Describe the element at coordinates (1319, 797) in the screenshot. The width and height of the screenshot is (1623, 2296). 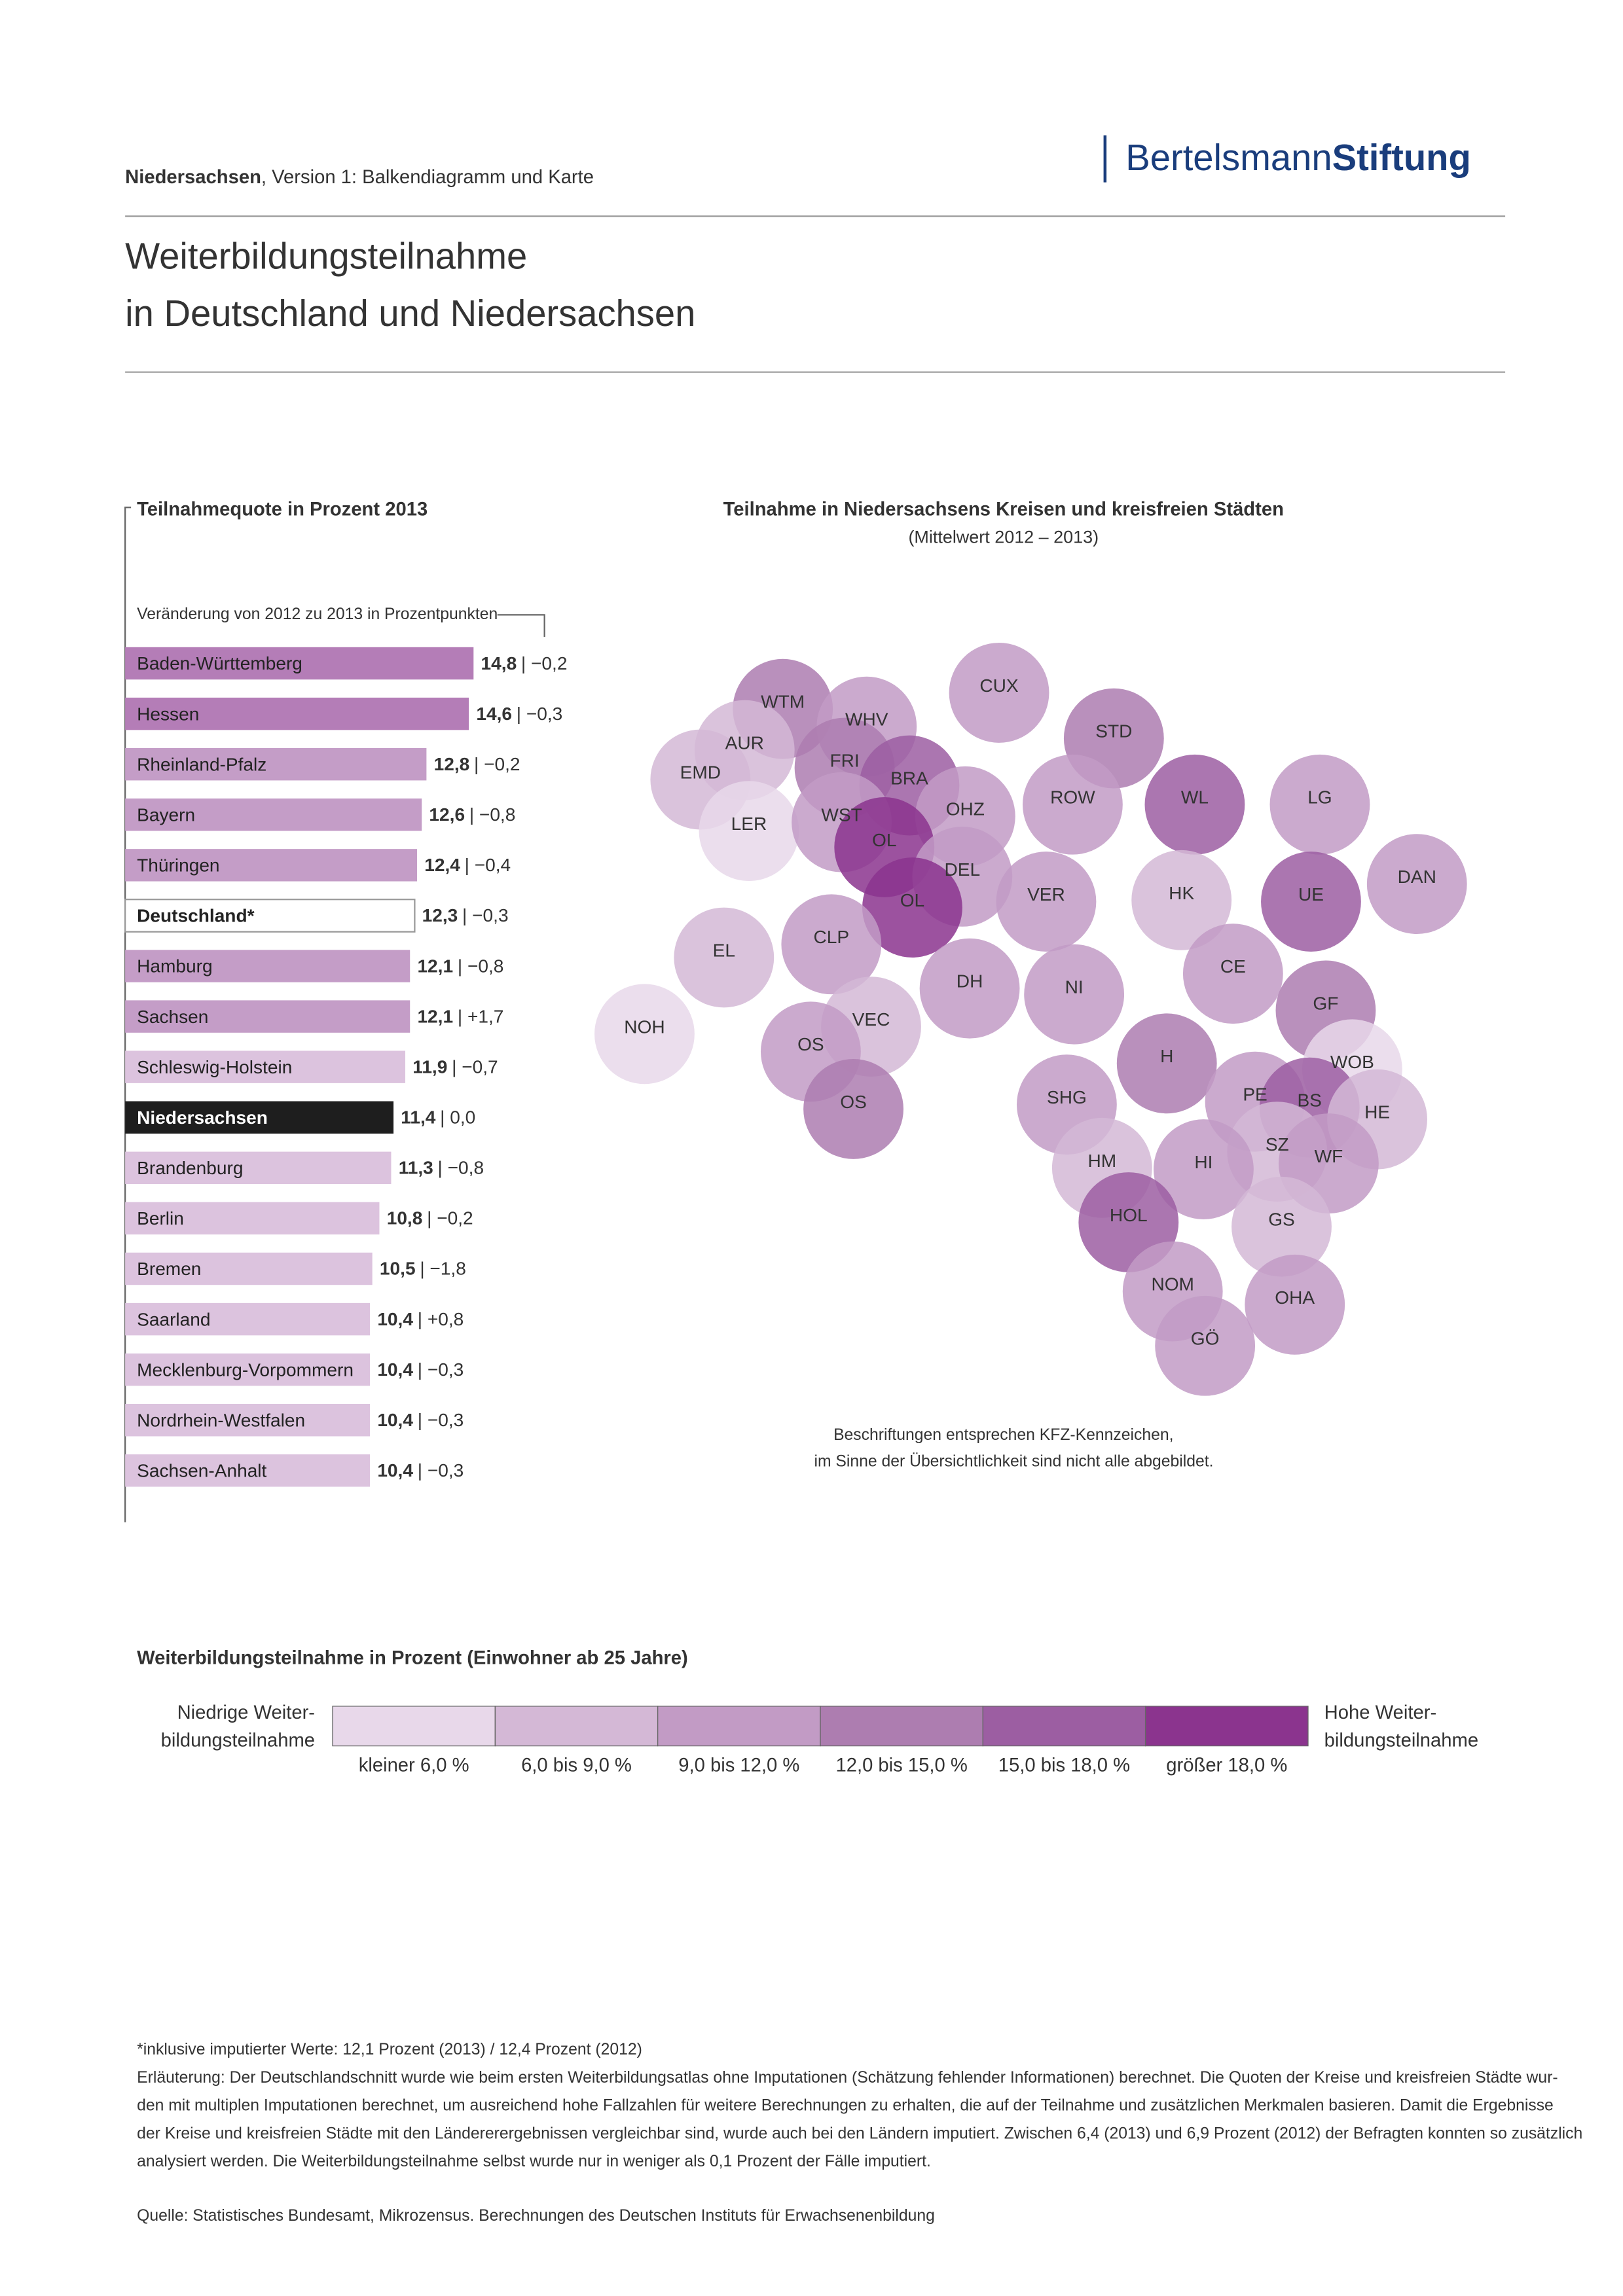
I see `region-label: LG` at that location.